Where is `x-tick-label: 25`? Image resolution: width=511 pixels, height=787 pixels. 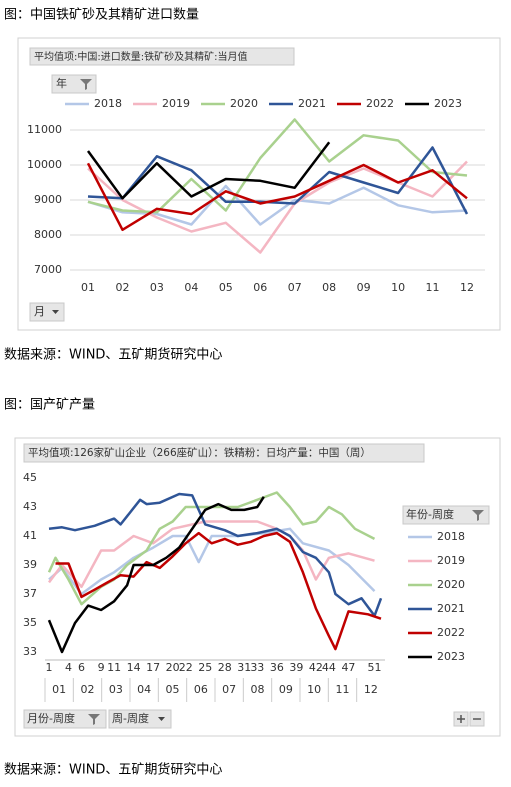
x-tick-label: 25 is located at coordinates (205, 667).